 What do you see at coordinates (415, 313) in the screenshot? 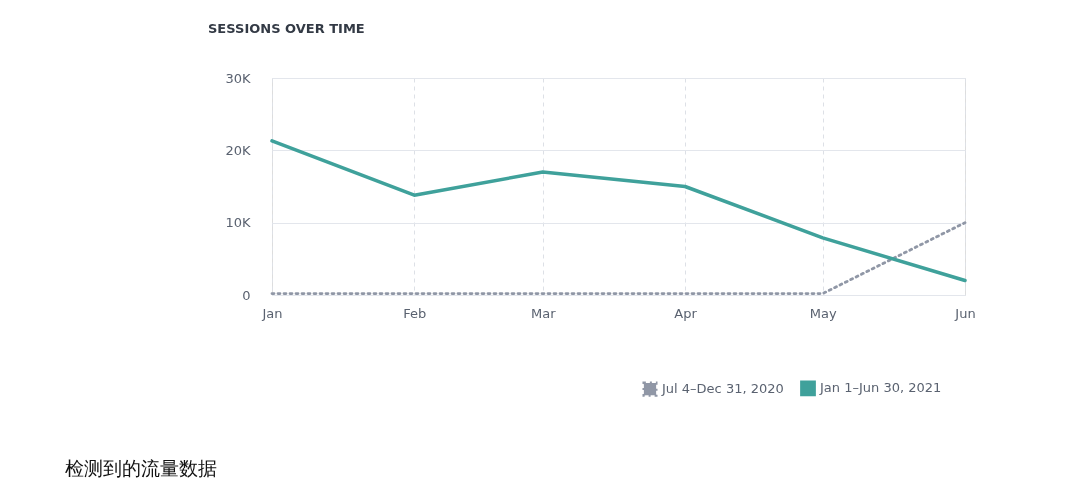
I see `x-tick-label: Feb` at bounding box center [415, 313].